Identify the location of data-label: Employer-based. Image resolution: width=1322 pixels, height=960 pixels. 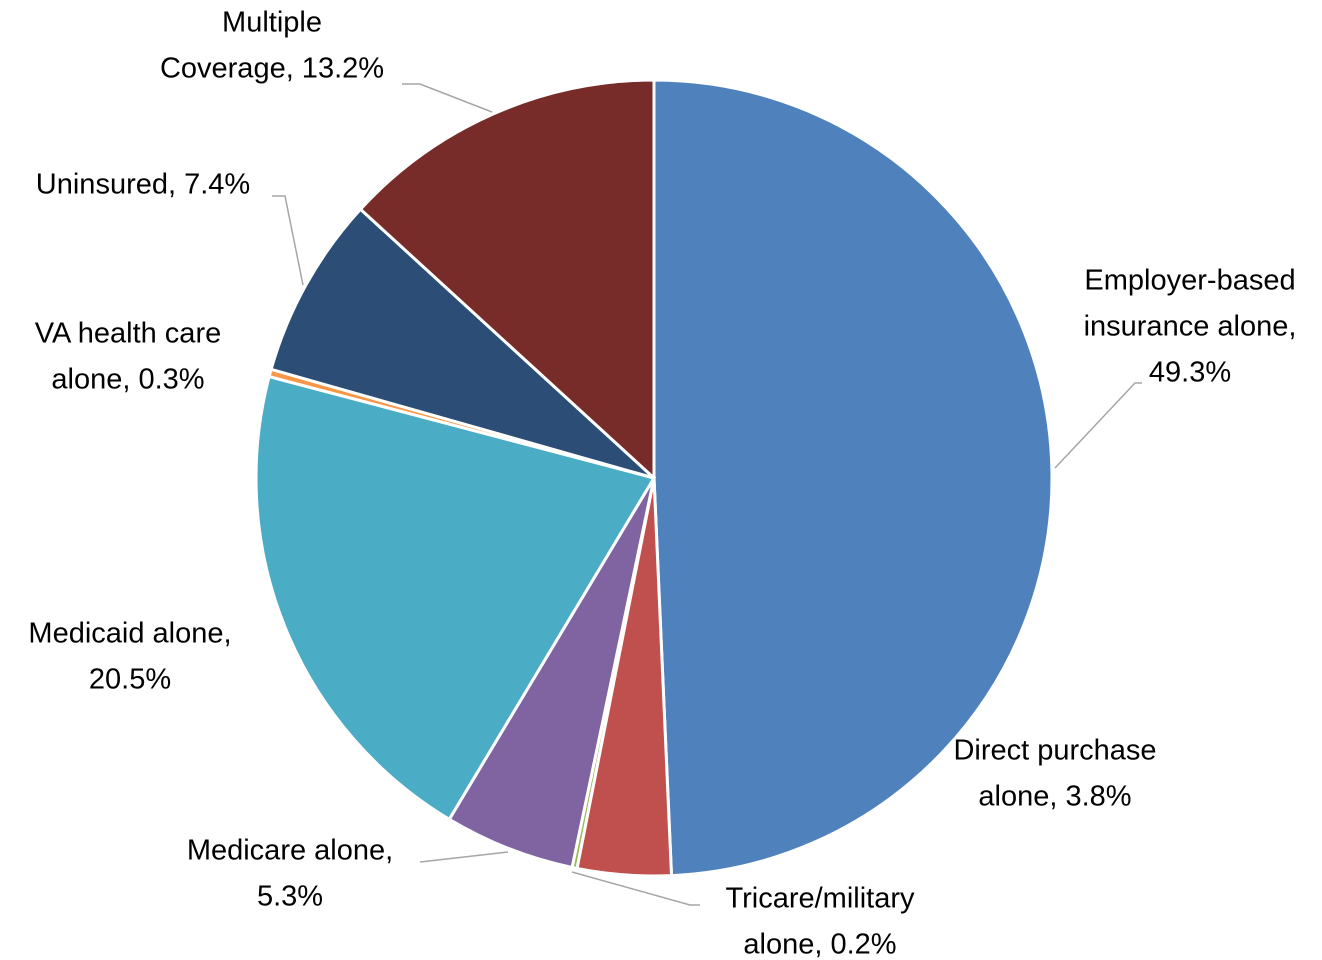
(1189, 281).